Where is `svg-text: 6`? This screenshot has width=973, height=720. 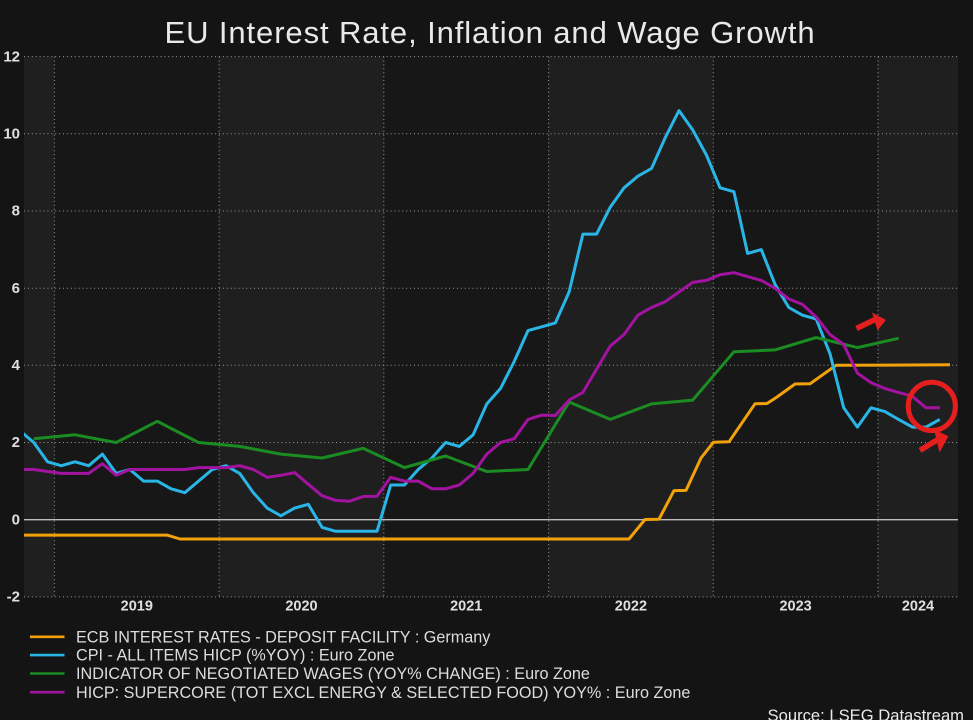
svg-text: 6 is located at coordinates (16, 288).